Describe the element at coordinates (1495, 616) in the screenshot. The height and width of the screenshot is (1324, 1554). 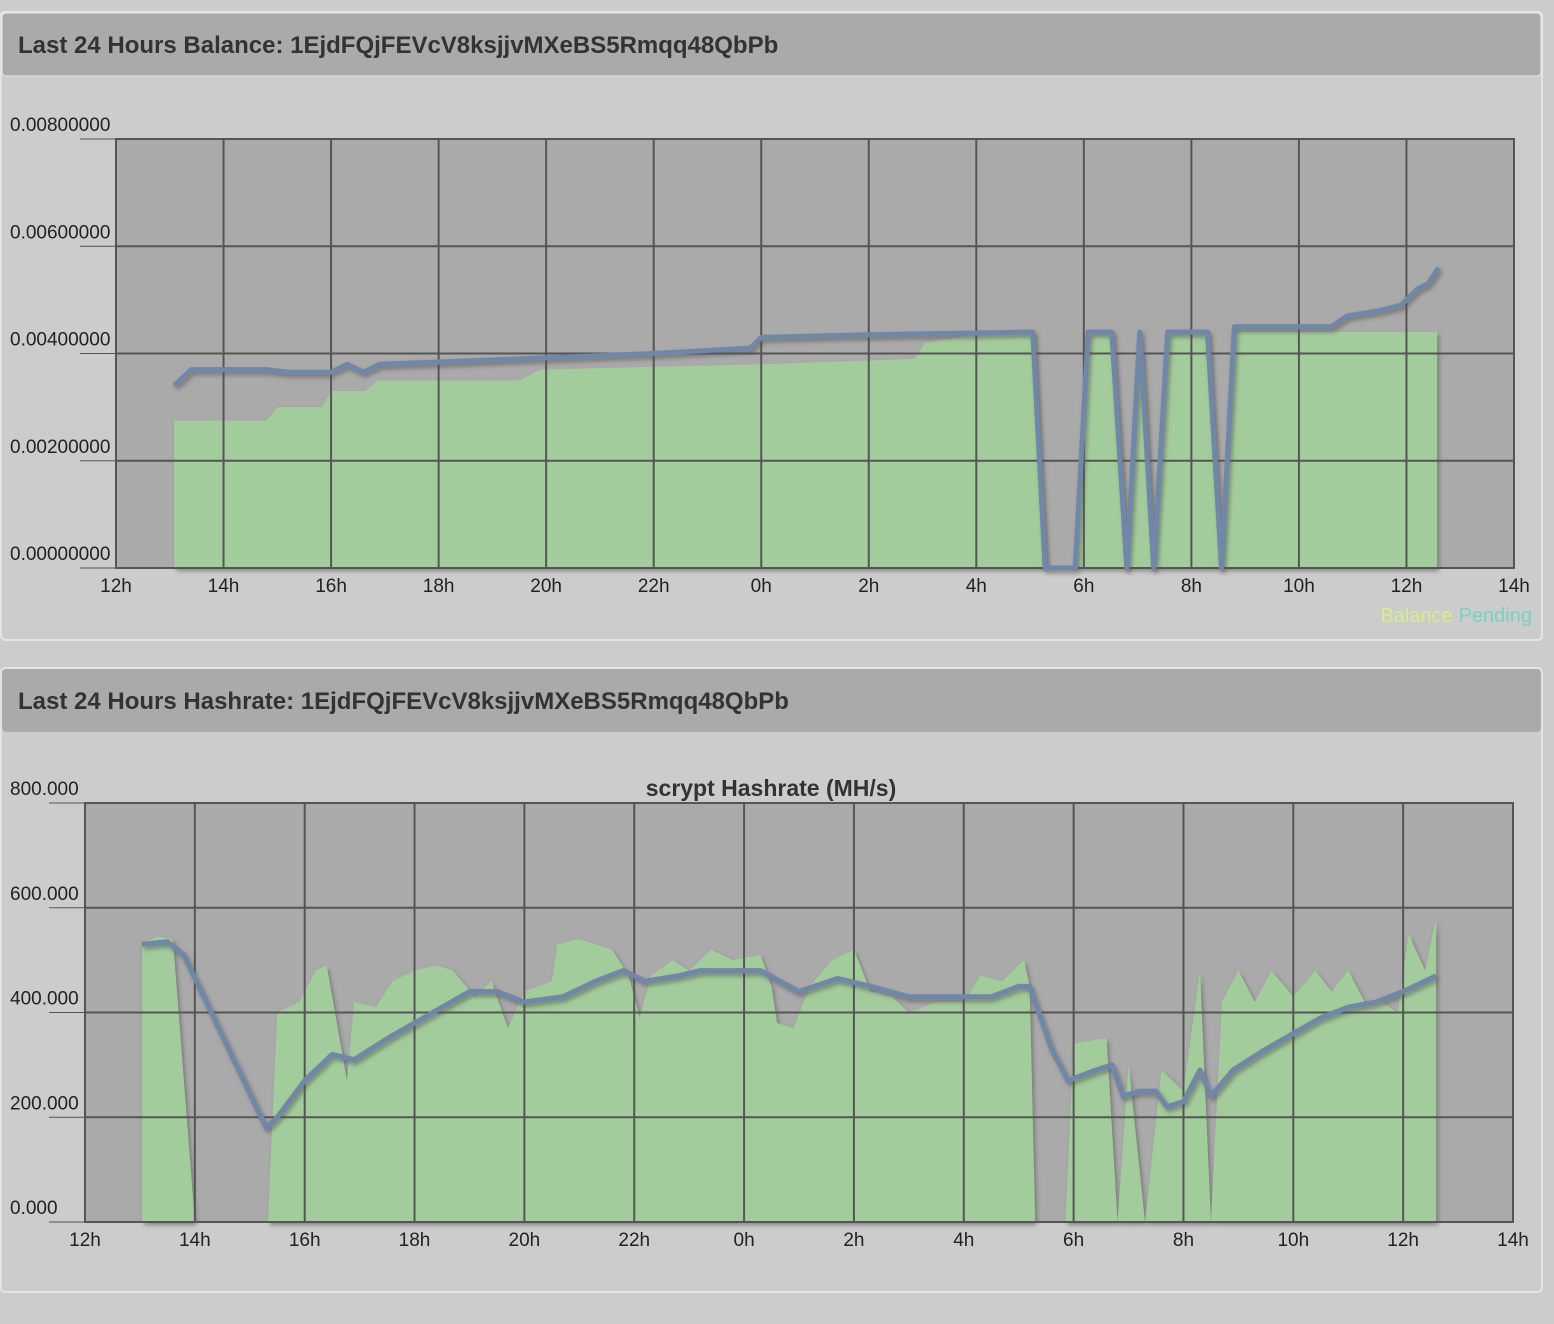
I see `legend-label: Pending` at that location.